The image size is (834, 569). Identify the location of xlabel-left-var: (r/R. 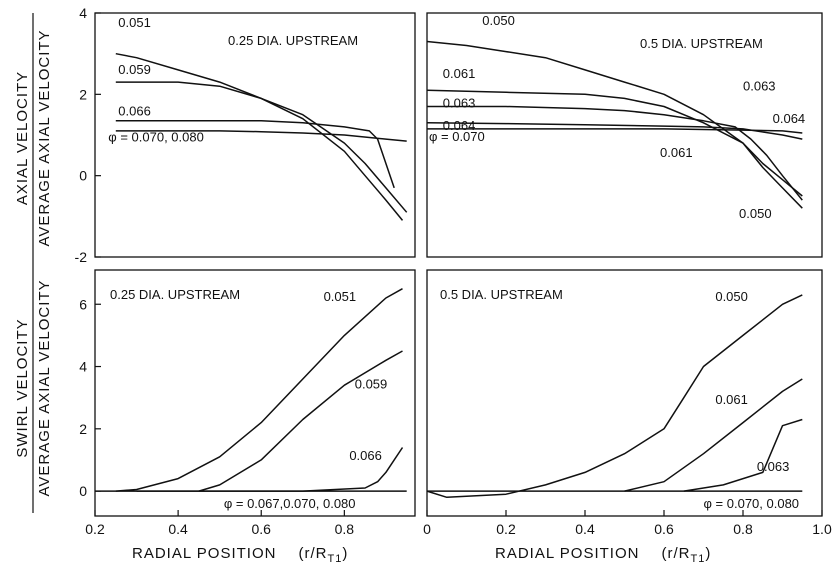
(312, 553).